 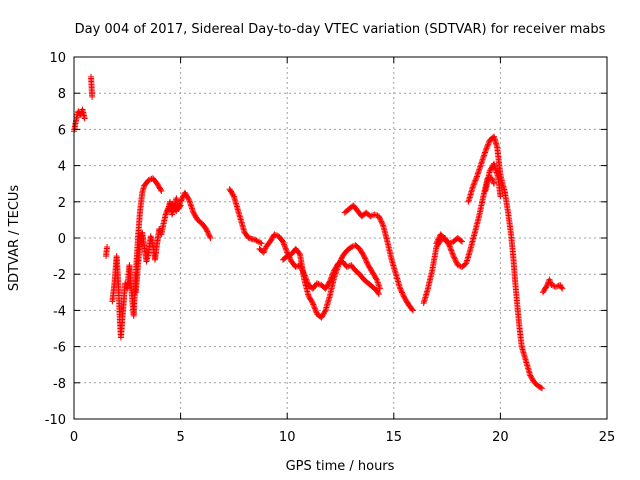 What do you see at coordinates (62, 167) in the screenshot?
I see `y-tick-label: 4` at bounding box center [62, 167].